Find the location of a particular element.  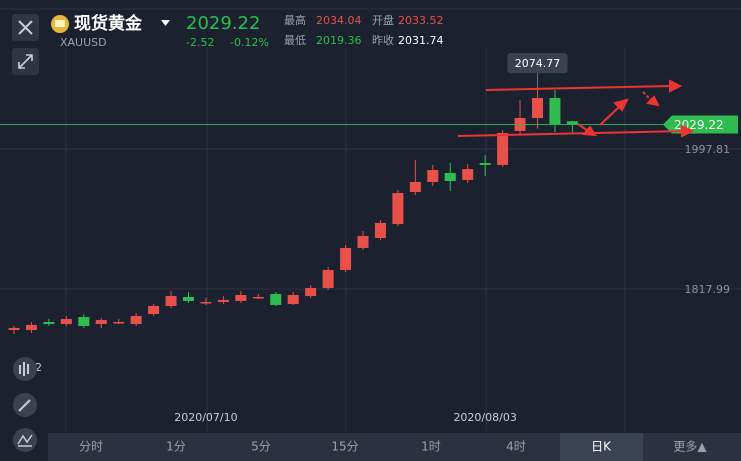

indicator-icon is located at coordinates (24, 369).